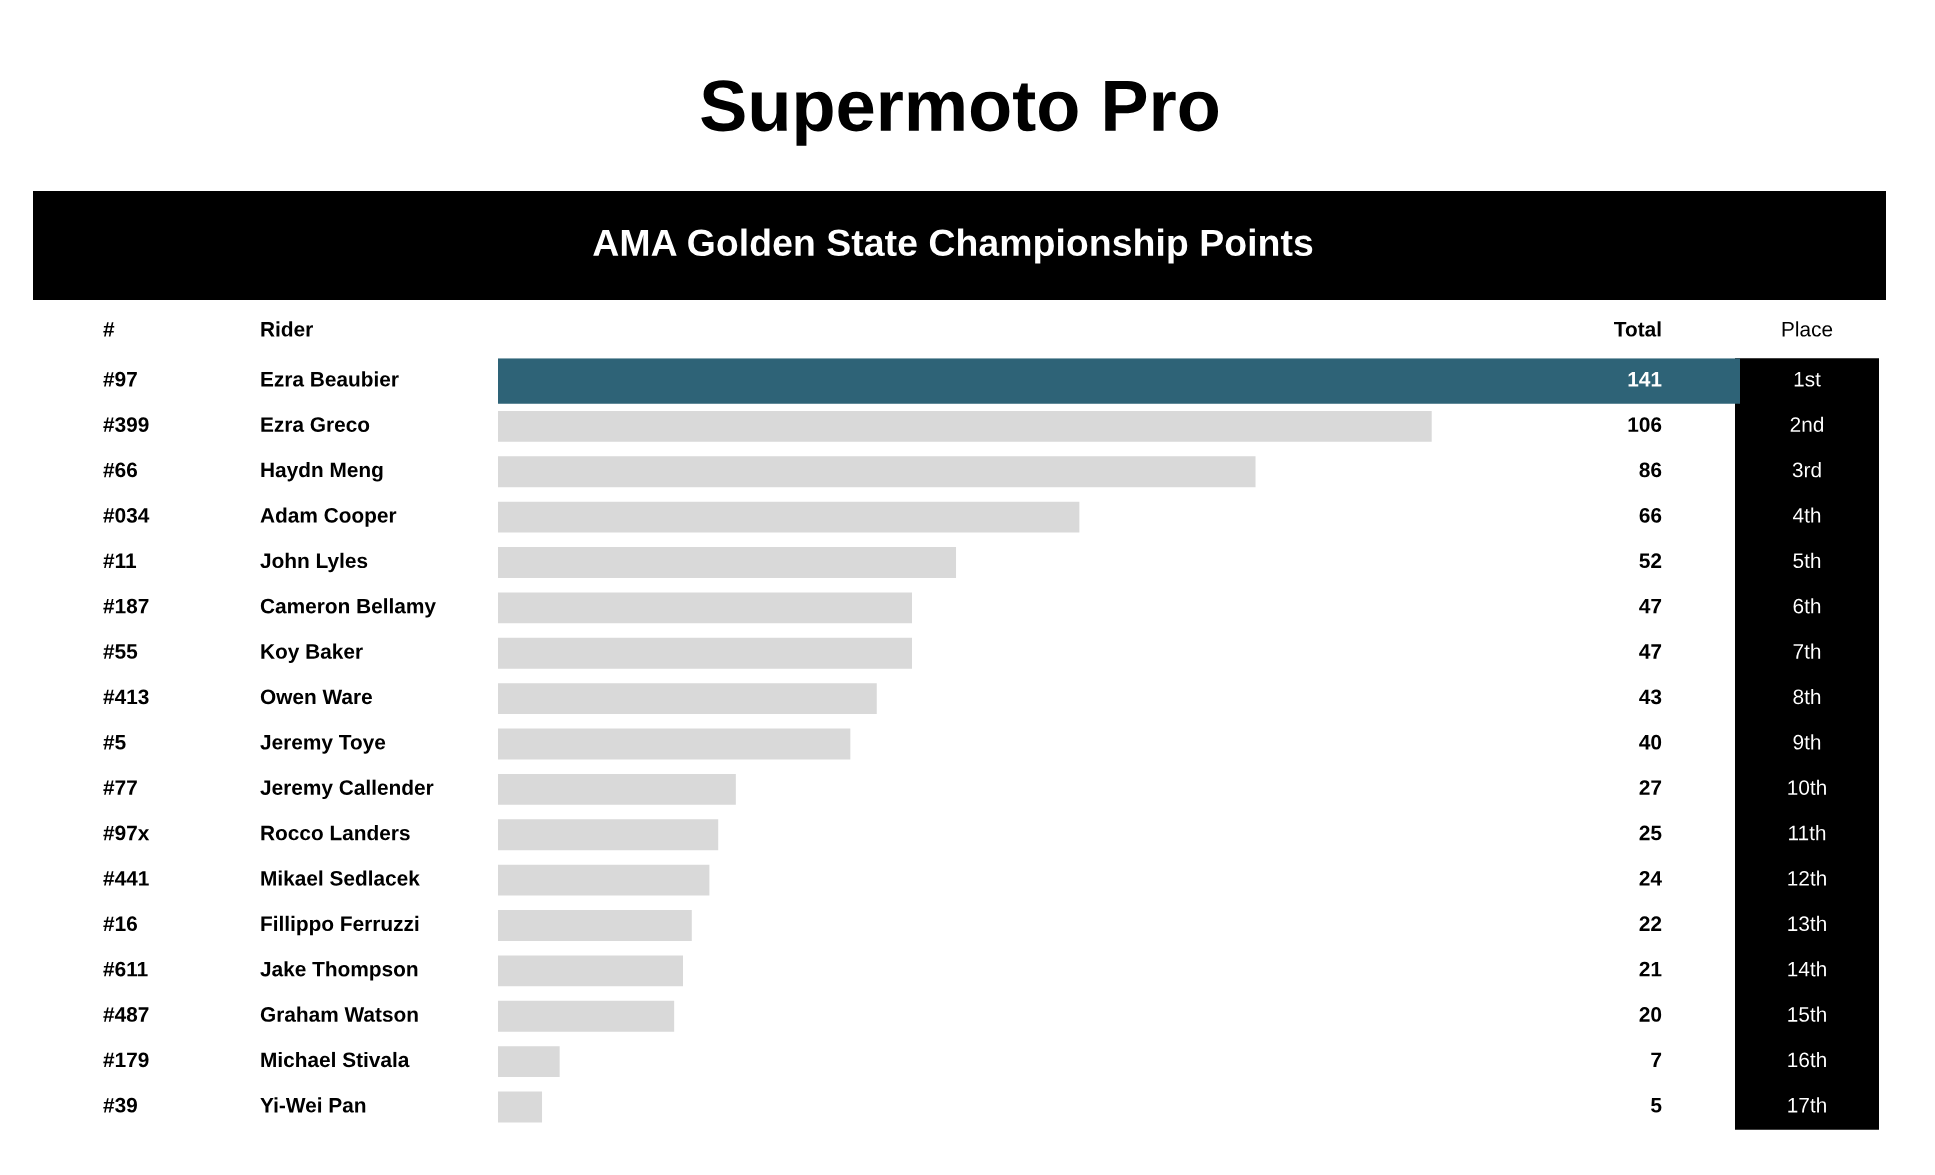 The width and height of the screenshot is (1935, 1175). Describe the element at coordinates (1807, 1105) in the screenshot. I see `y2-tick-label: 17th` at that location.